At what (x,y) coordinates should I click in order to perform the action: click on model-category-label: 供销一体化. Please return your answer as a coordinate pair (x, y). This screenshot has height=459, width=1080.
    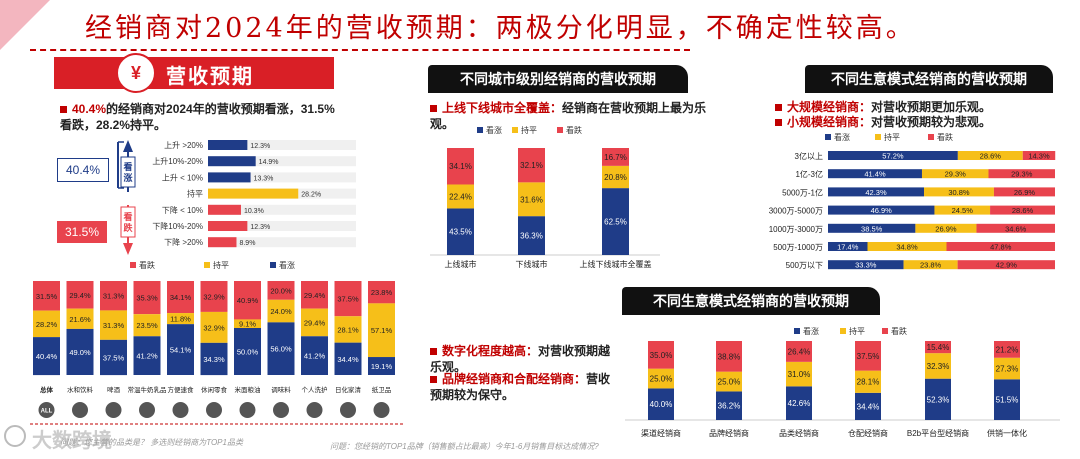
    Looking at the image, I should click on (1007, 433).